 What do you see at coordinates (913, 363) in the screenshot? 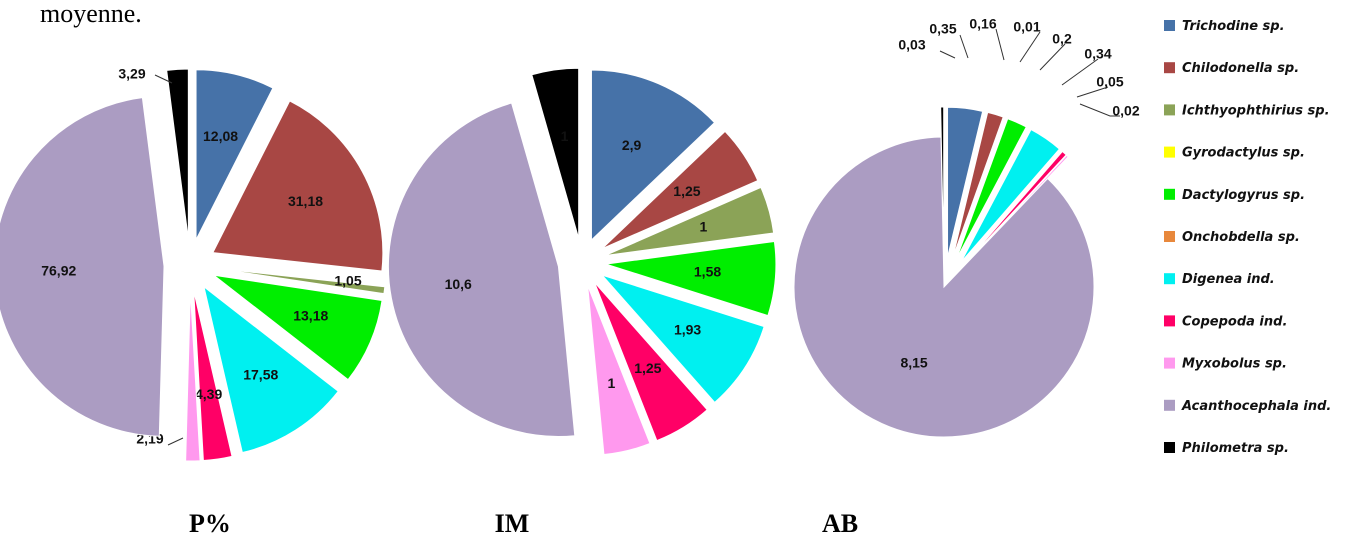
I see `data-label-acanthocephala-ind: 8,15` at bounding box center [913, 363].